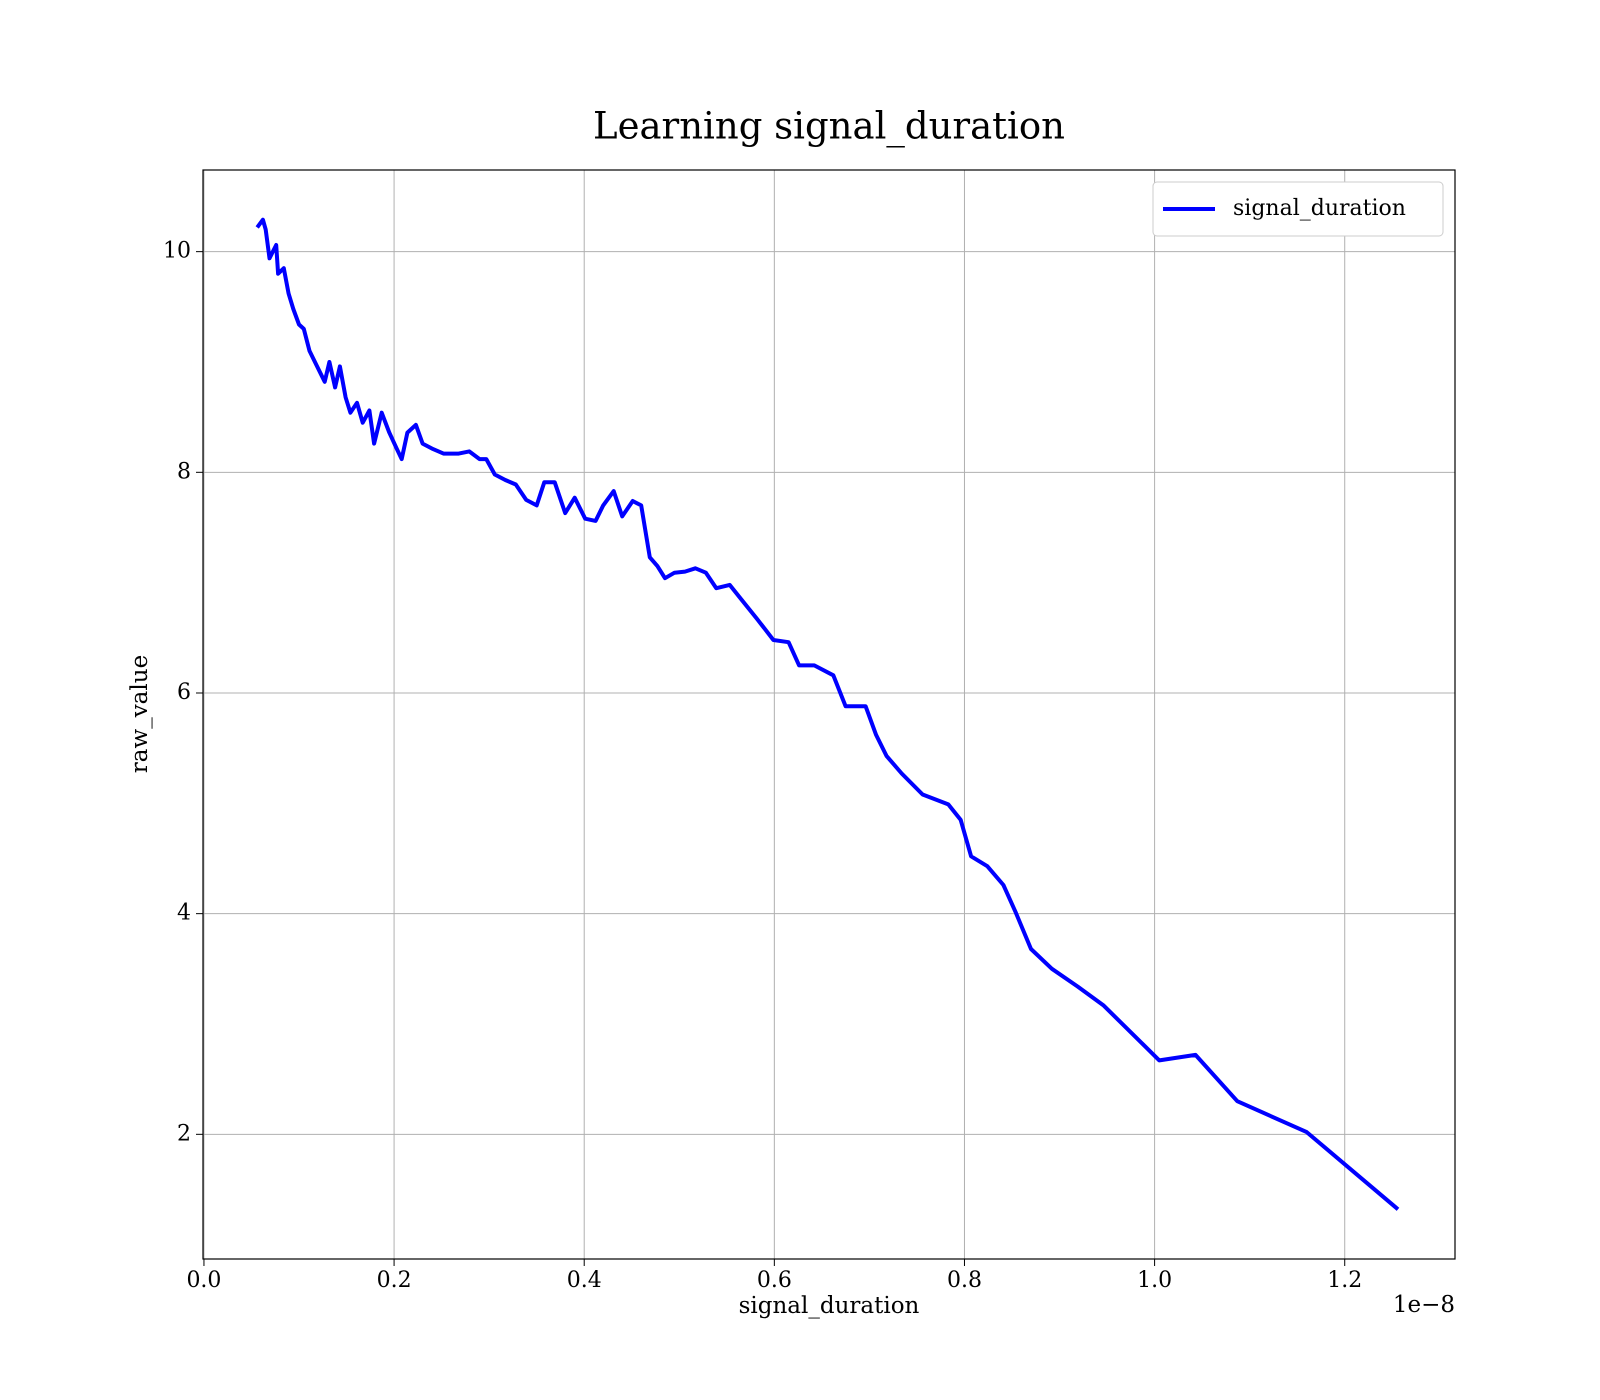 The image size is (1600, 1400). What do you see at coordinates (829, 1306) in the screenshot?
I see `x-axis-label: signal_duration` at bounding box center [829, 1306].